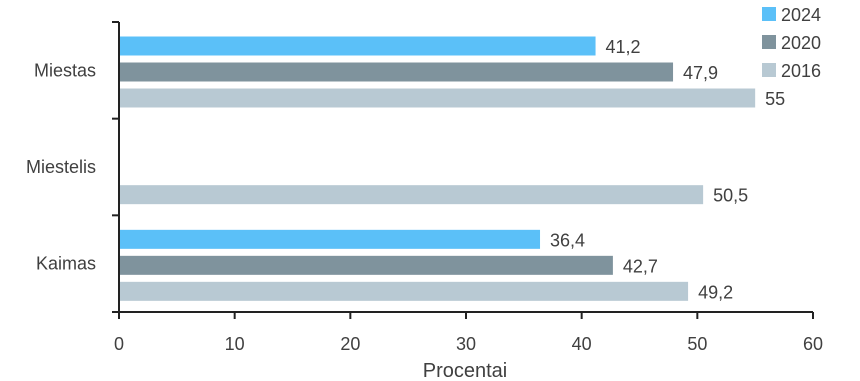 This screenshot has width=860, height=381. I want to click on y-axis-ticks, so click(115, 167).